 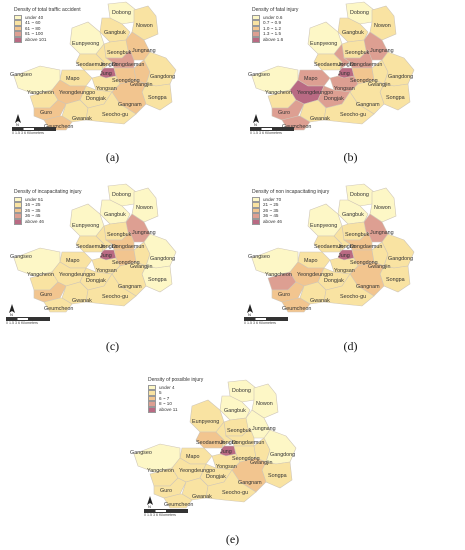 I want to click on caption-c: (c), so click(x=112, y=346).